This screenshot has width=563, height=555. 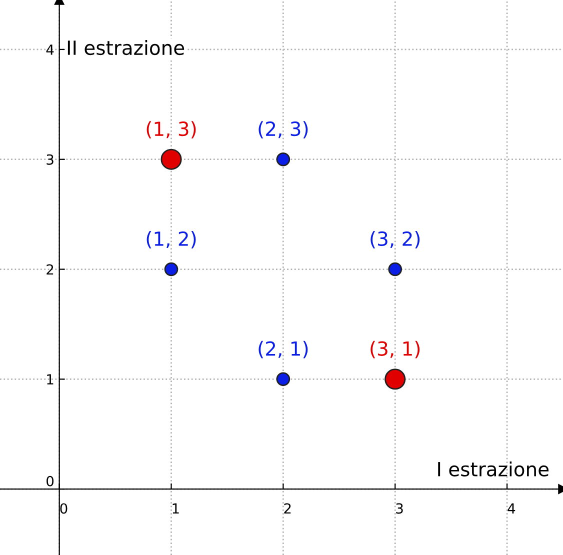 What do you see at coordinates (126, 48) in the screenshot?
I see `y-axis-title: II estrazione` at bounding box center [126, 48].